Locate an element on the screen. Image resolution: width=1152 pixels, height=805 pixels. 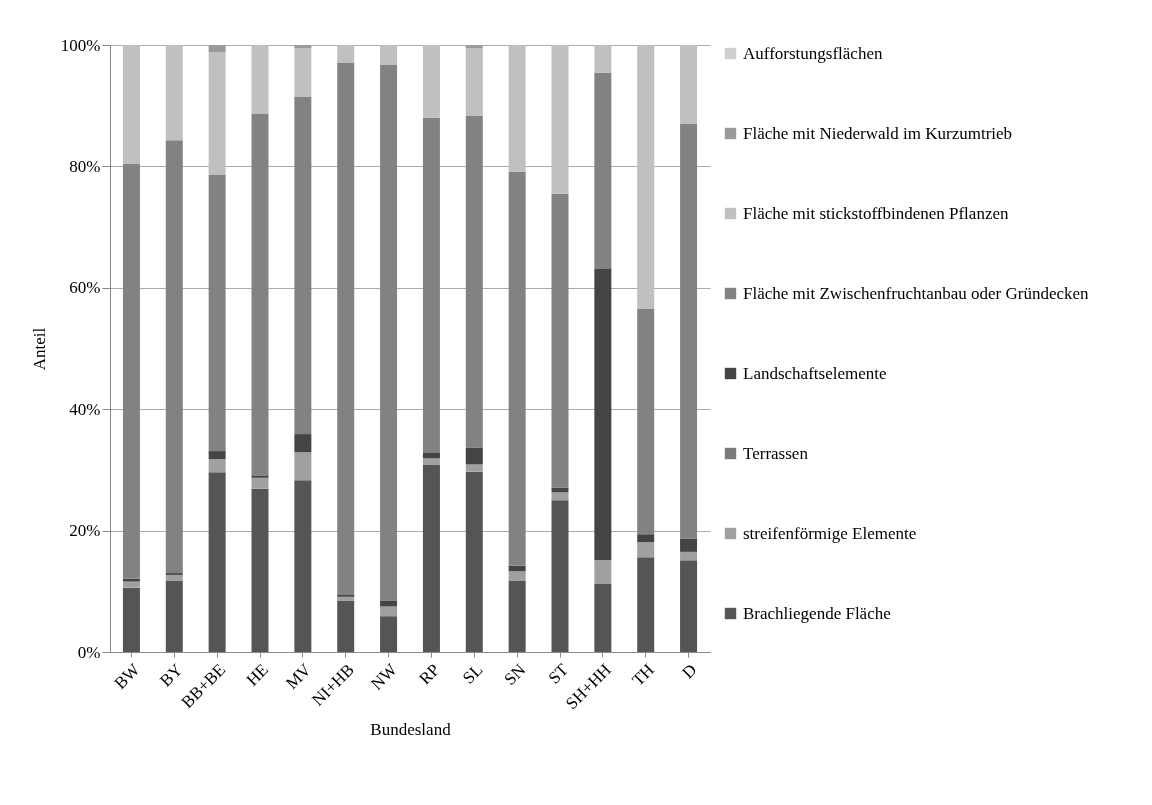
x-tick-label: TH is located at coordinates (643, 675).